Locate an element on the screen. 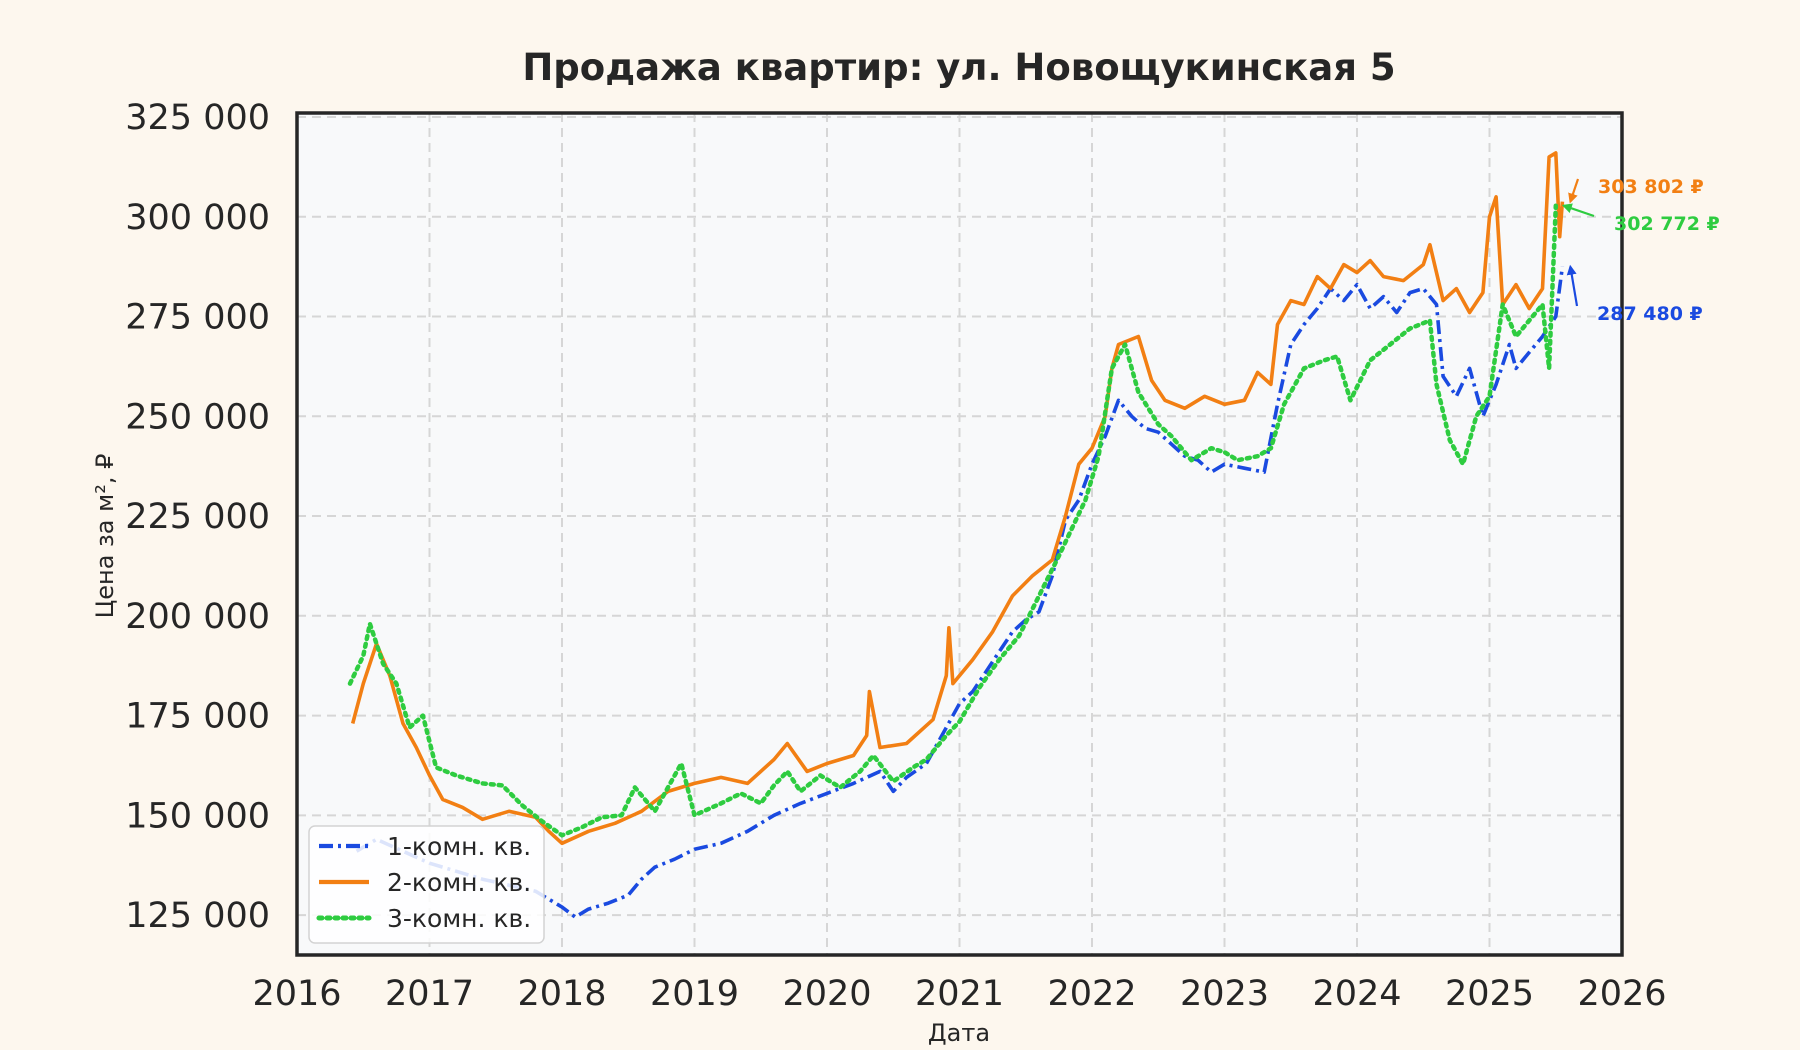 The width and height of the screenshot is (1800, 1050). last-value-label: 287 480 ₽ is located at coordinates (1650, 314).